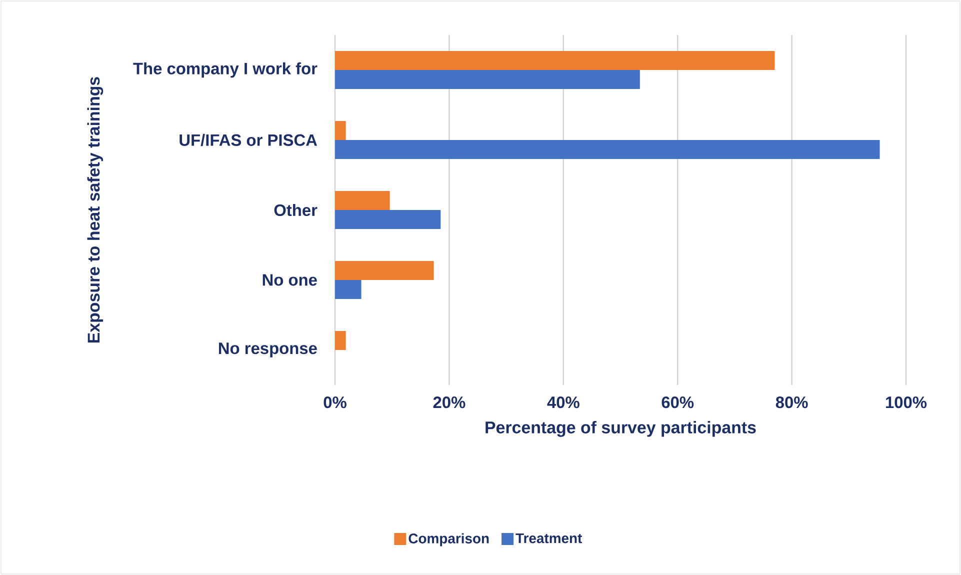 This screenshot has height=575, width=961. What do you see at coordinates (268, 350) in the screenshot?
I see `y-tick-label: No response` at bounding box center [268, 350].